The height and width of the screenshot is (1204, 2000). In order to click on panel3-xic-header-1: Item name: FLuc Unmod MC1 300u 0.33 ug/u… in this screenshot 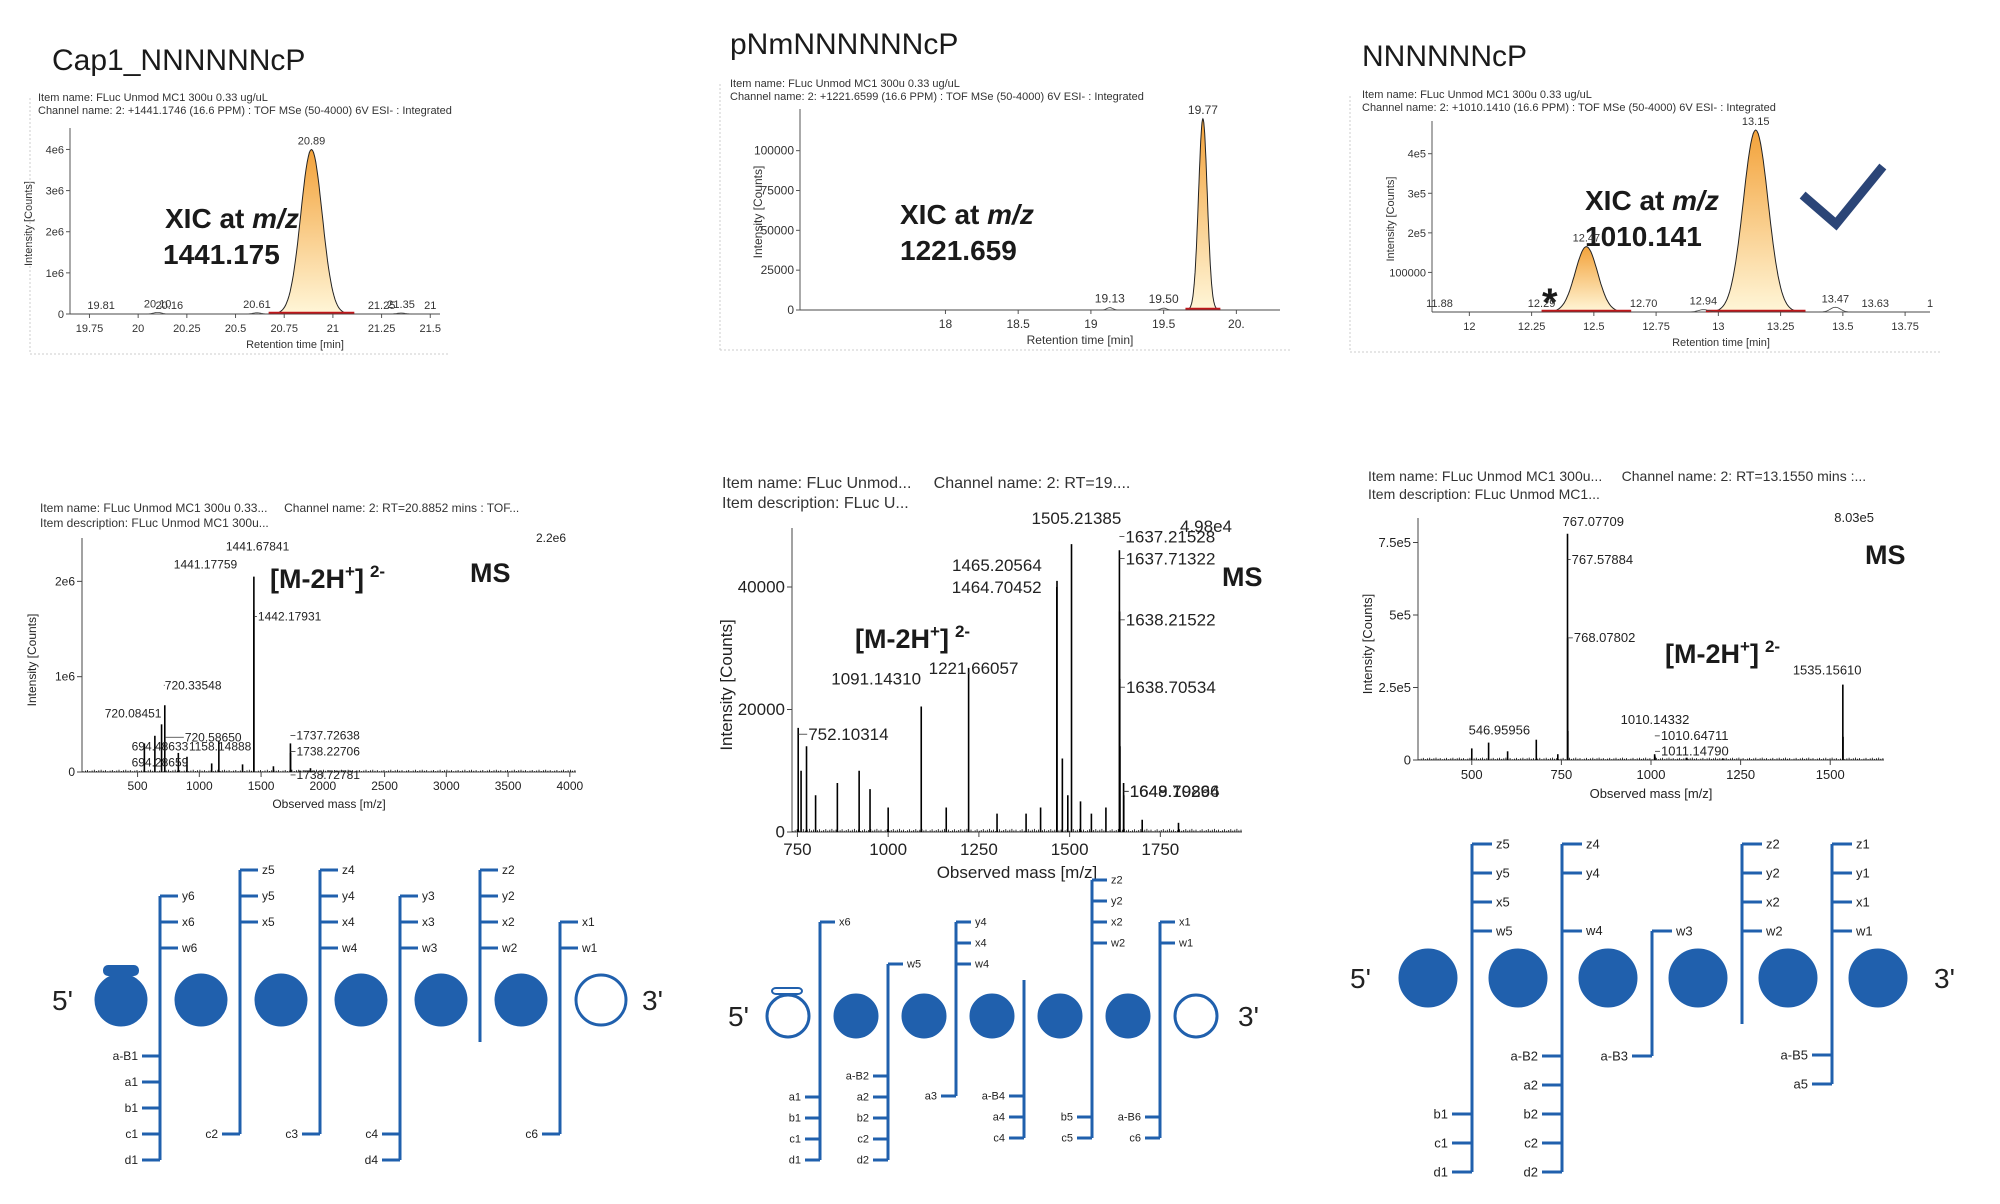, I will do `click(1477, 95)`.